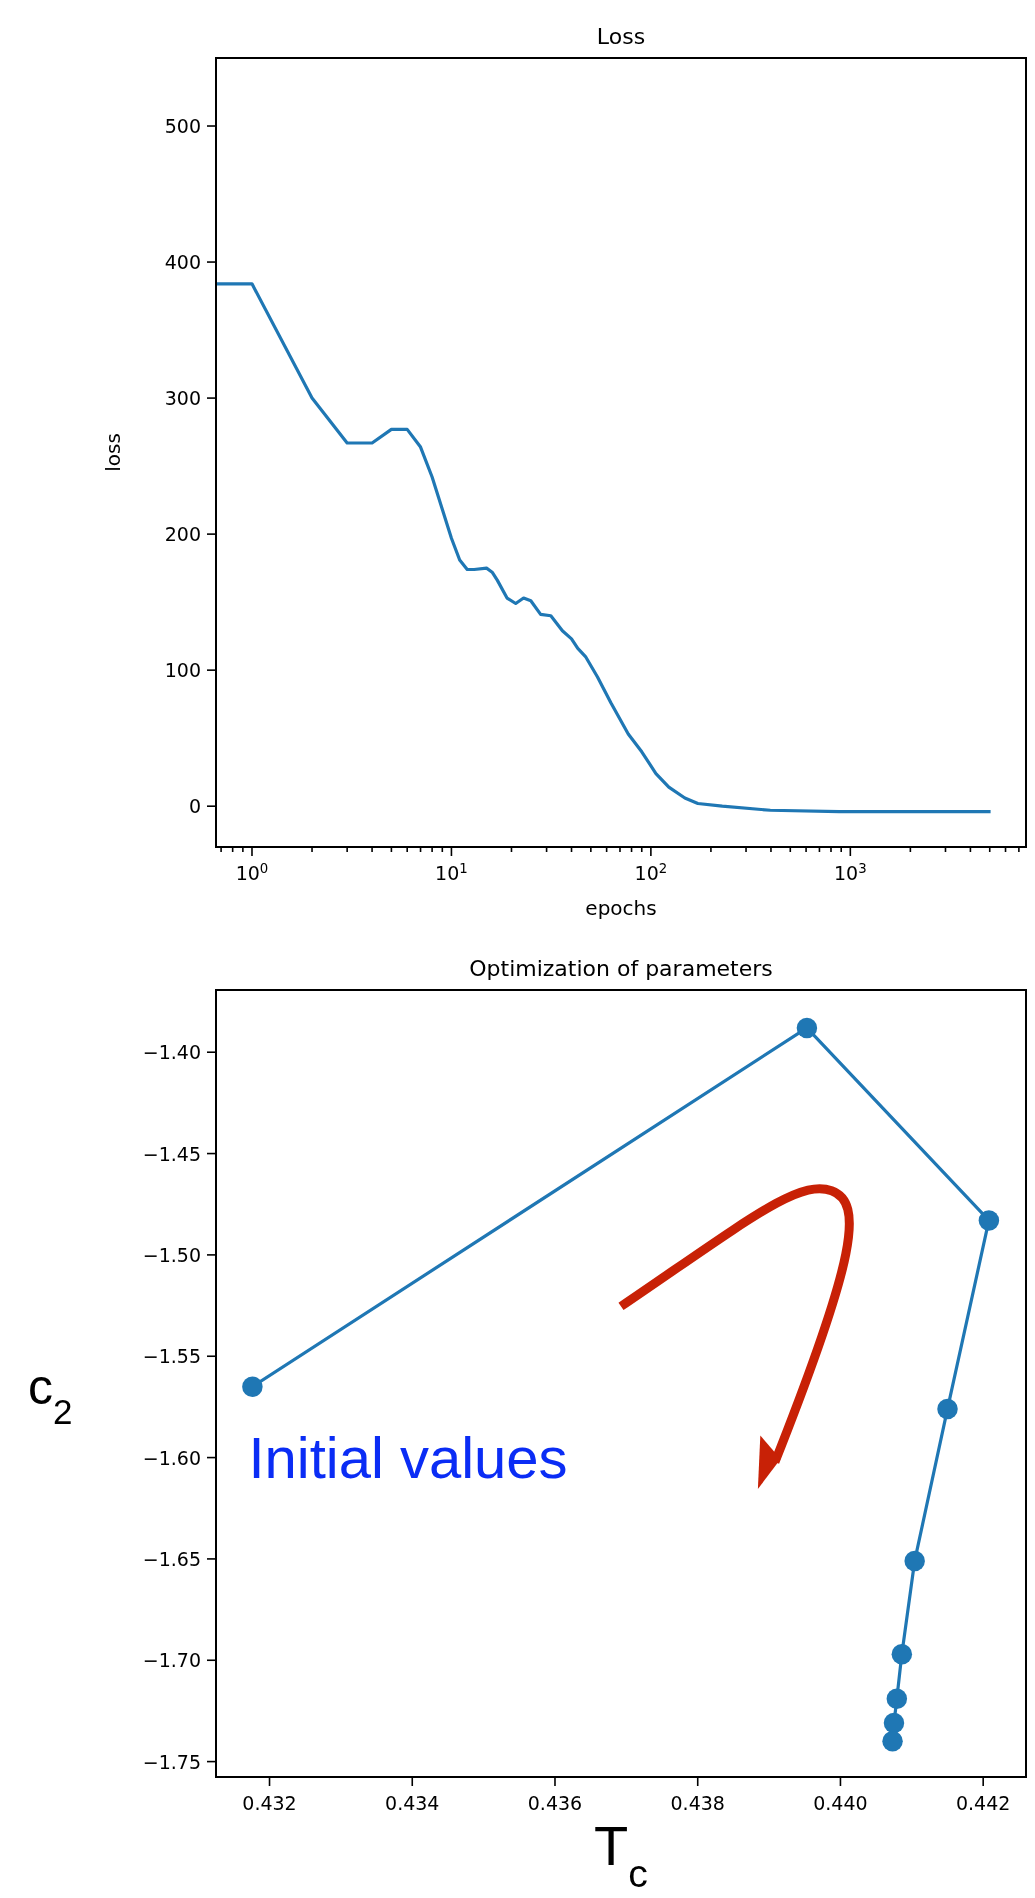 This screenshot has height=1898, width=1035. I want to click on y-tick-label: 200, so click(182, 534).